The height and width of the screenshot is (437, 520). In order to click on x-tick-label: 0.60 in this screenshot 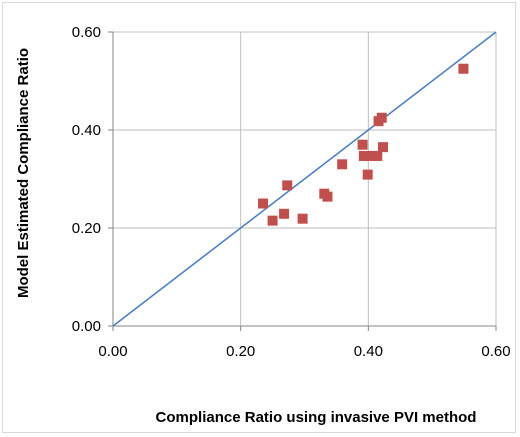, I will do `click(495, 351)`.